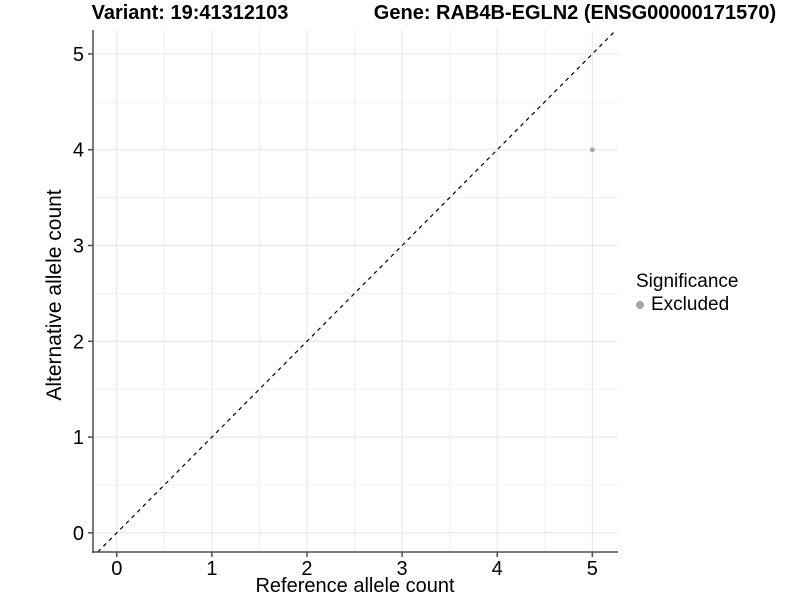 The image size is (800, 600). I want to click on plot-title-gene: Gene: RAB4B-EGLN2 (ENSG00000171570), so click(575, 13).